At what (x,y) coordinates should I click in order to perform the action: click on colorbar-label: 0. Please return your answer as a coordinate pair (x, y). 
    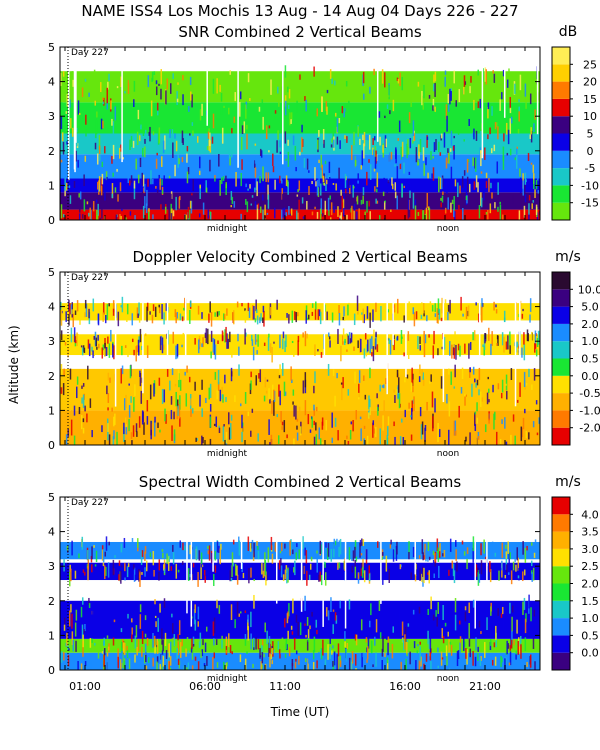
    Looking at the image, I should click on (590, 151).